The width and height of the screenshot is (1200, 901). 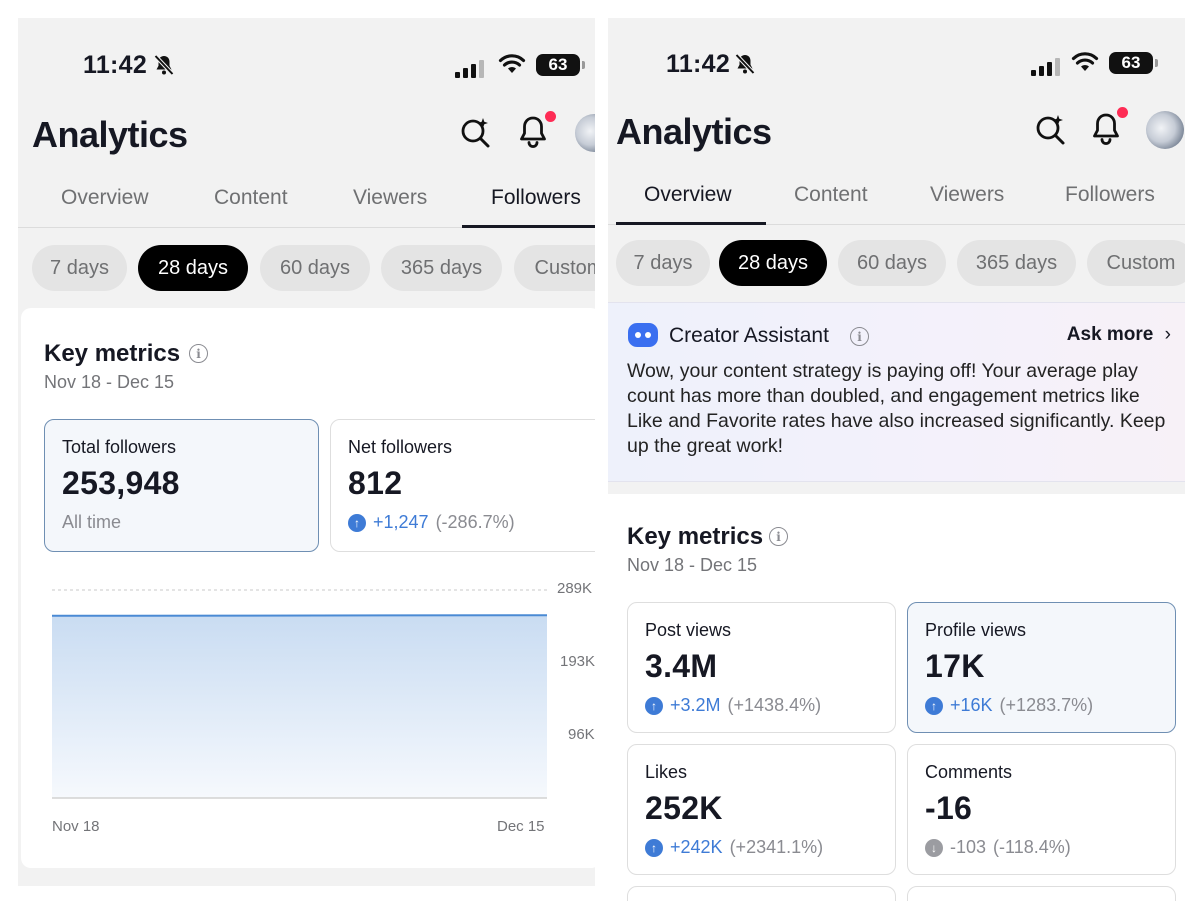 I want to click on y-tick-label-289k: 289K, so click(x=575, y=588).